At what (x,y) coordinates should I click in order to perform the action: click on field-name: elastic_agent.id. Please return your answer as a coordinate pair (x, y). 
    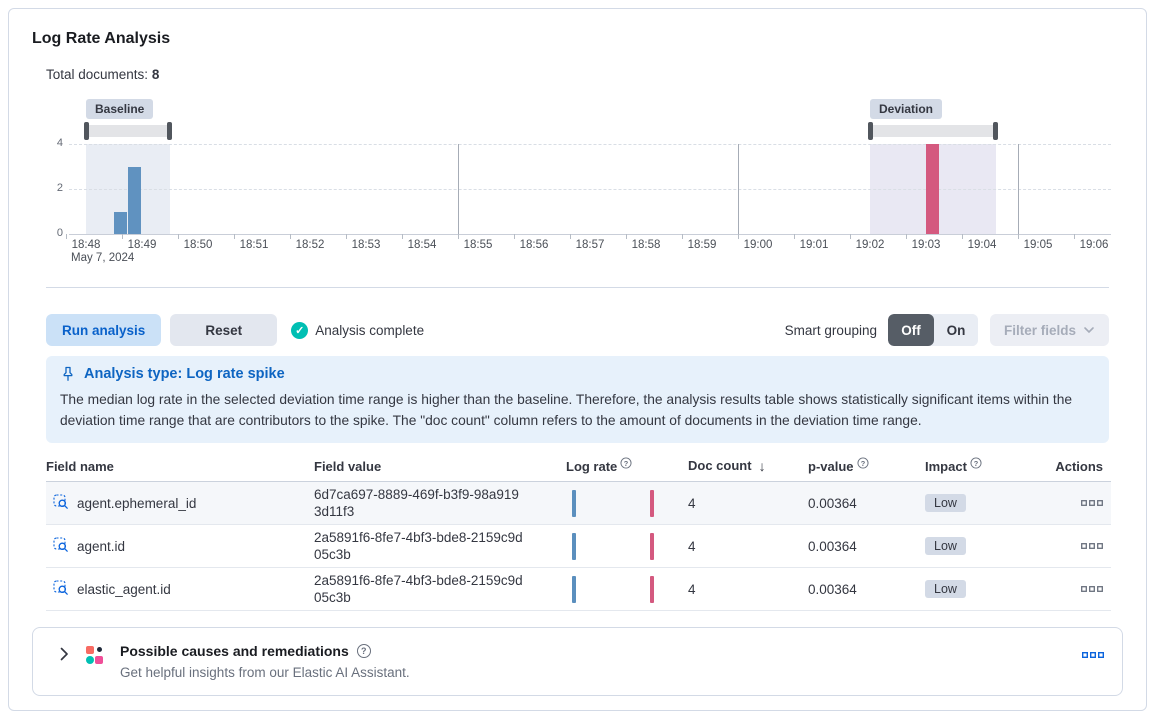
    Looking at the image, I should click on (124, 589).